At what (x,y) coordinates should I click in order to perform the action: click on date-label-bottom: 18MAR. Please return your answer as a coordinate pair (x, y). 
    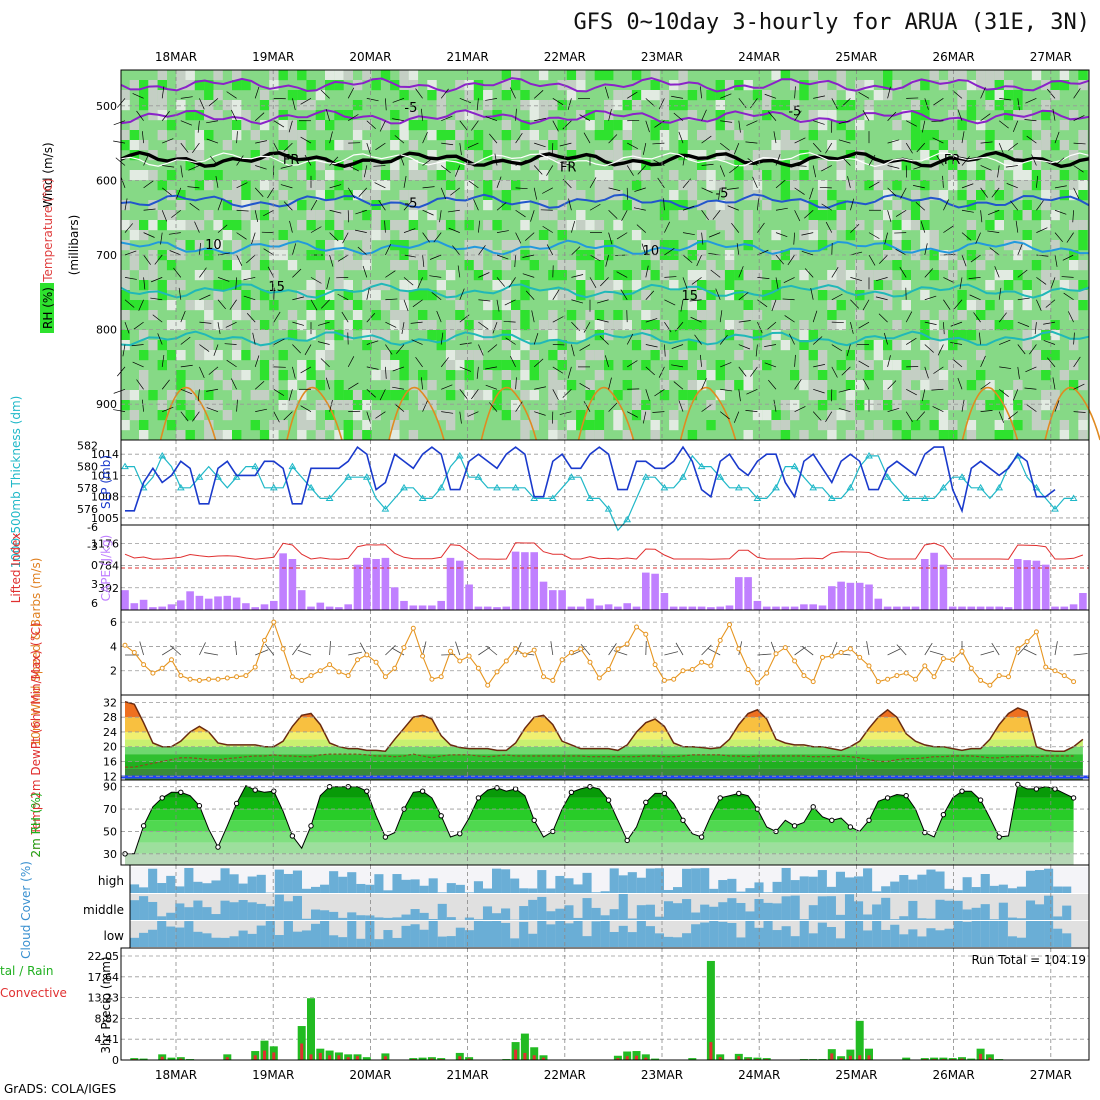
    Looking at the image, I should click on (176, 1075).